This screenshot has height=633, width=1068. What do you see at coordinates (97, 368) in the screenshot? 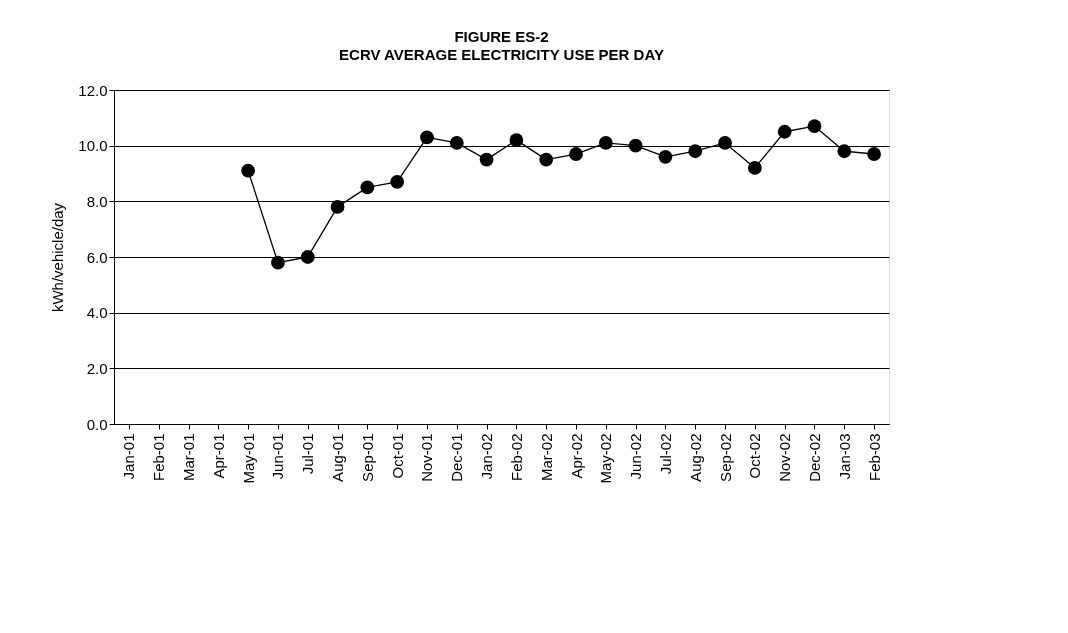
I see `y-tick-label: 2.0` at bounding box center [97, 368].